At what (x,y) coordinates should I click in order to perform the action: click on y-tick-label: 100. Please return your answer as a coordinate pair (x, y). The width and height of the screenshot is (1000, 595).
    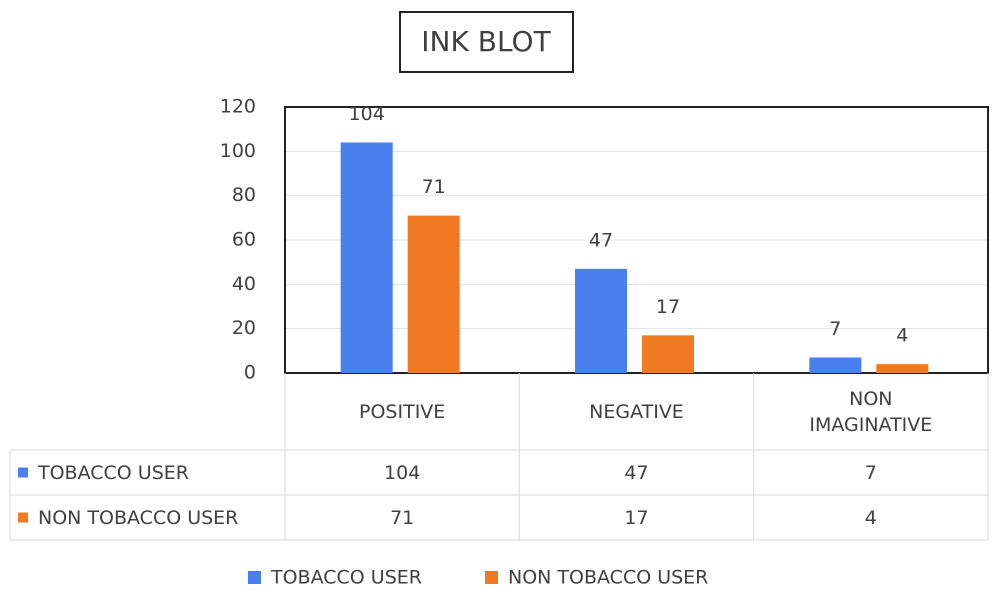
    Looking at the image, I should click on (238, 151).